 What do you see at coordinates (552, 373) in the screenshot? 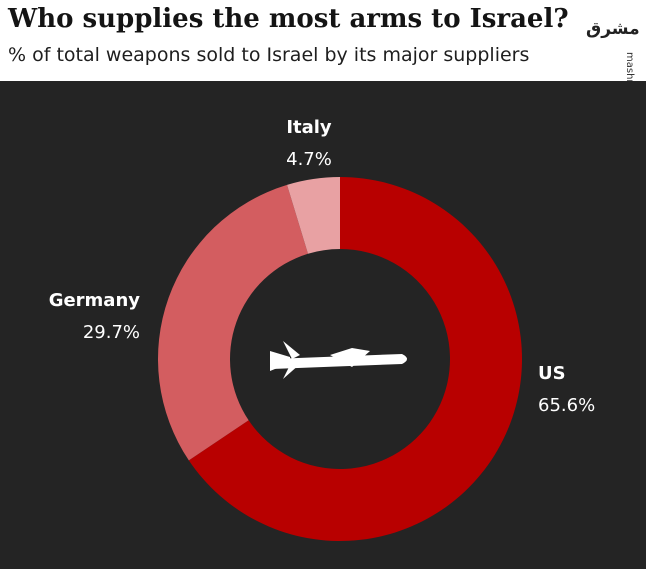
I see `slice-label-us: US` at bounding box center [552, 373].